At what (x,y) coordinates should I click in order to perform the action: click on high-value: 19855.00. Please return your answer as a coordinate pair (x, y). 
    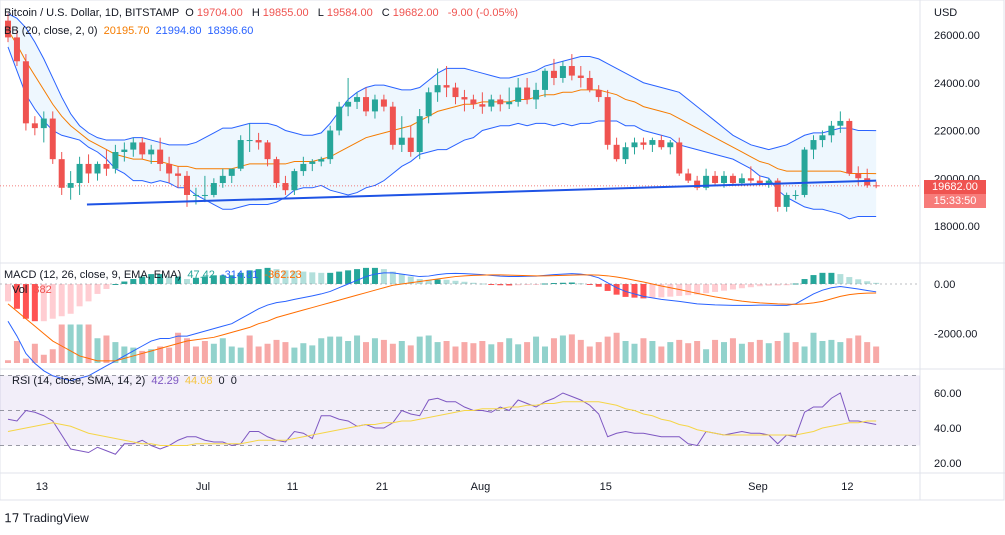
    Looking at the image, I should click on (285, 13).